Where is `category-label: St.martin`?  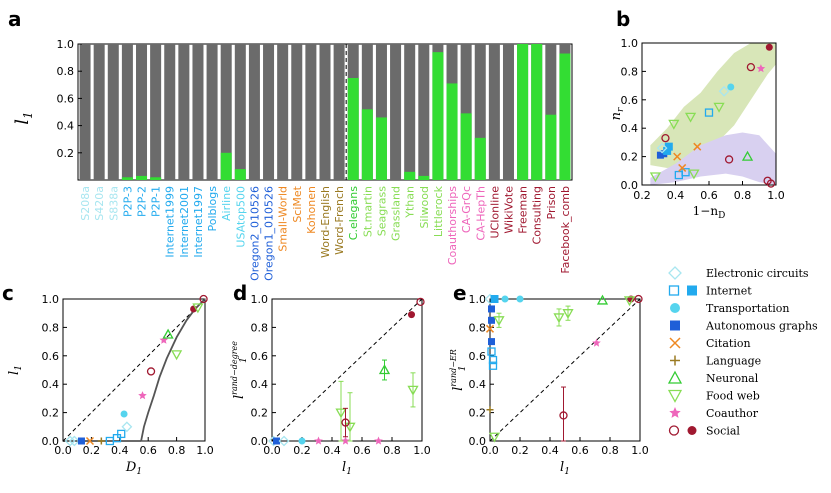
category-label: St.martin is located at coordinates (367, 211).